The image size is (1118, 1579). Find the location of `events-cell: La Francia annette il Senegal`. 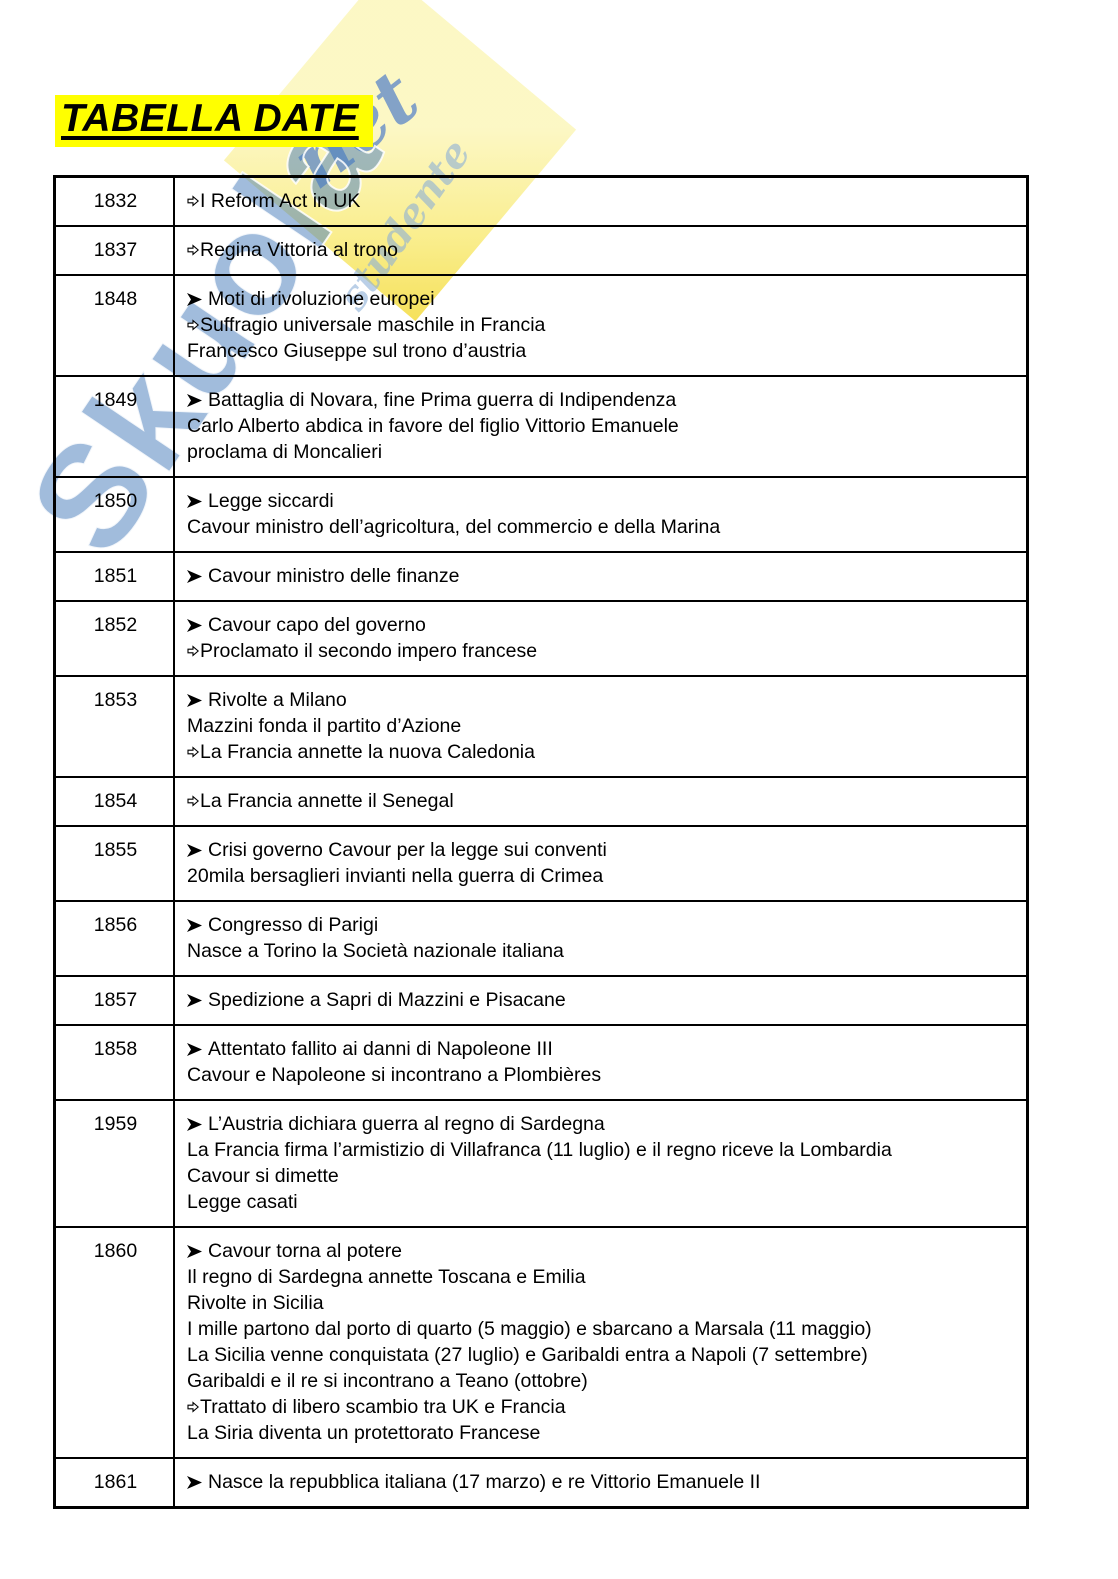

events-cell: La Francia annette il Senegal is located at coordinates (601, 801).